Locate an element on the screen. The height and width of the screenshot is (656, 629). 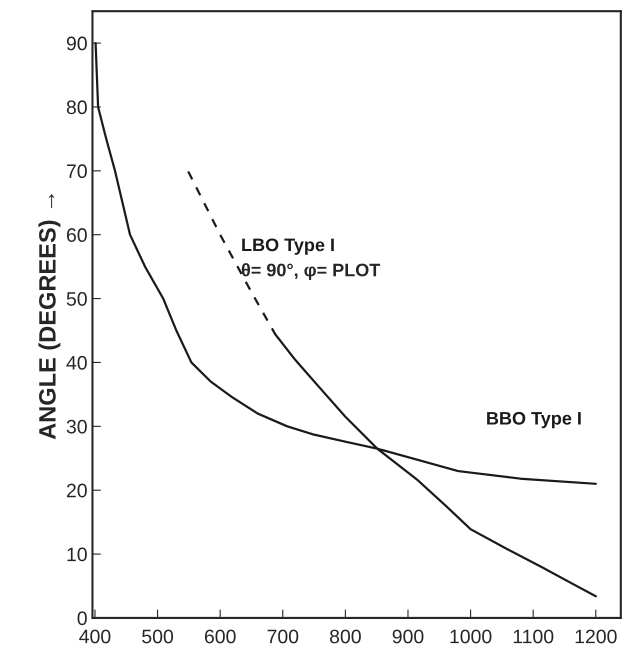
series-label: LBO Type I is located at coordinates (288, 246).